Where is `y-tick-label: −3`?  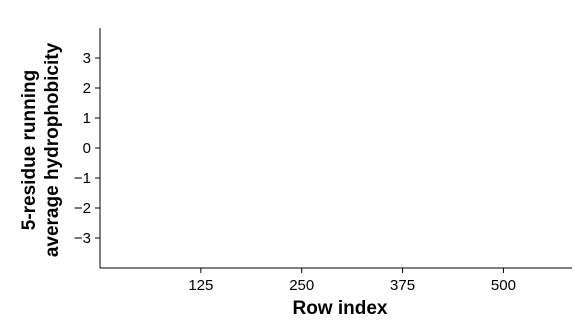
y-tick-label: −3 is located at coordinates (82, 238).